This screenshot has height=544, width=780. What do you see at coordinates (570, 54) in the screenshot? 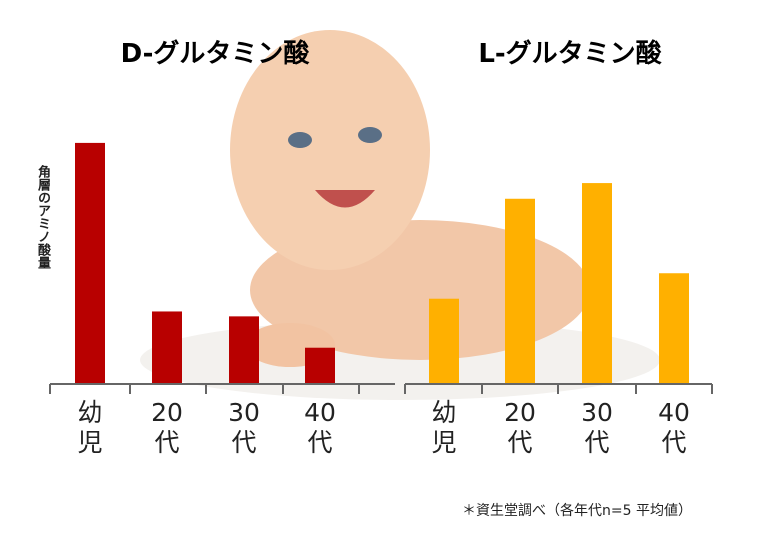
I see `chart-title: L-グルタミン酸` at bounding box center [570, 54].